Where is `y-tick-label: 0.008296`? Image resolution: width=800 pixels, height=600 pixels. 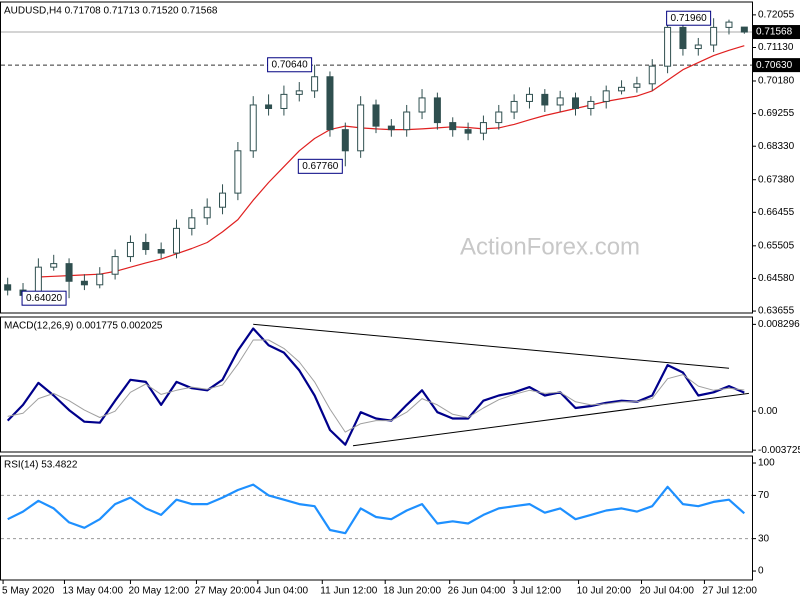
y-tick-label: 0.008296 is located at coordinates (779, 324).